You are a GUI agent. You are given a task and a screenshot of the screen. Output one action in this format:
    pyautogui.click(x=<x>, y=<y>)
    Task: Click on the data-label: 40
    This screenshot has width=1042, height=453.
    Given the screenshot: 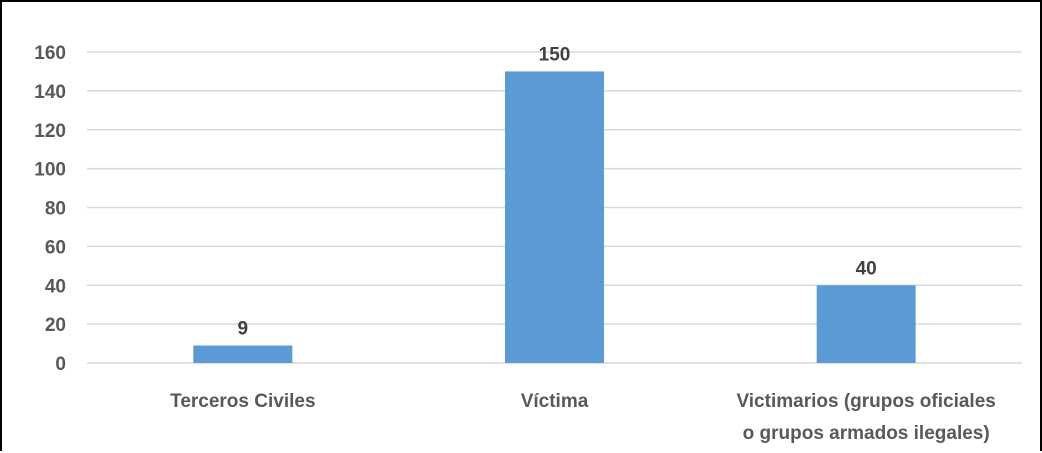 What is the action you would take?
    pyautogui.click(x=866, y=268)
    